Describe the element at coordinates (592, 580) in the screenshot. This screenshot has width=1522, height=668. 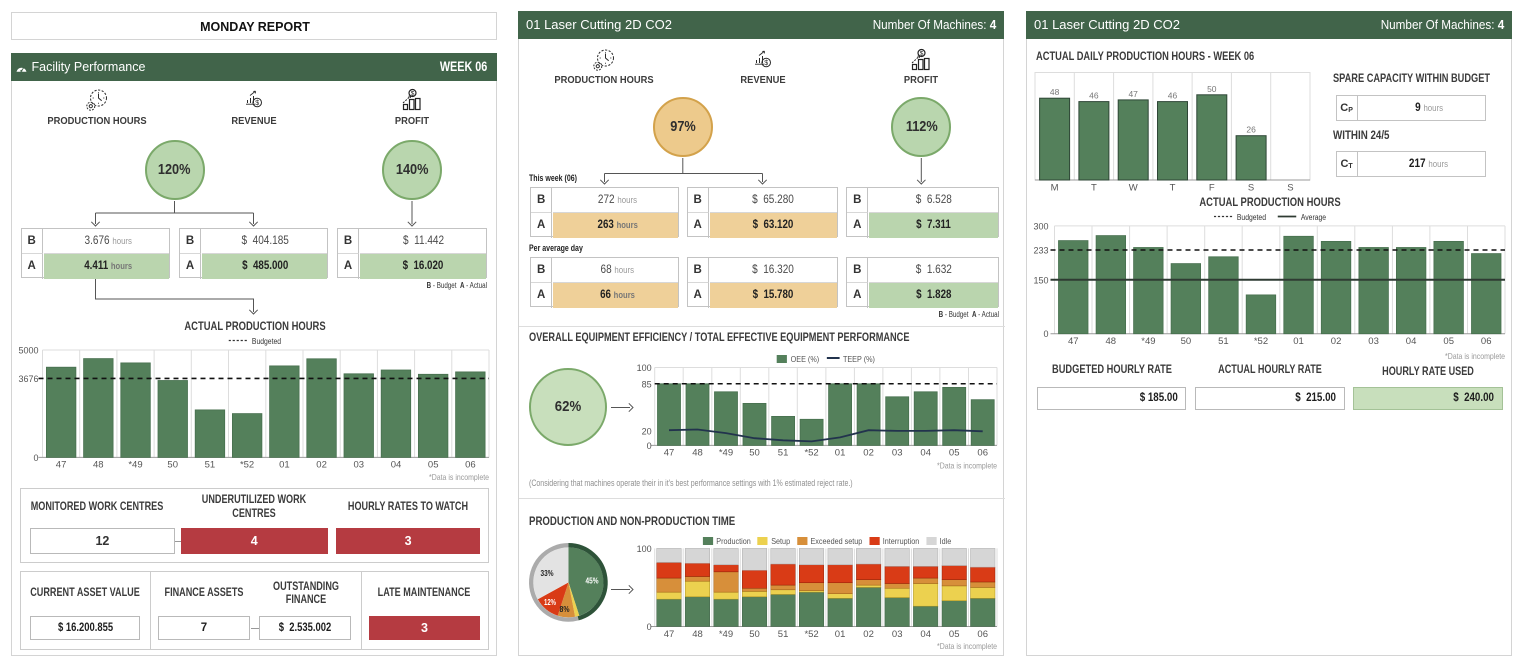
I see `svg-text: 45%` at that location.